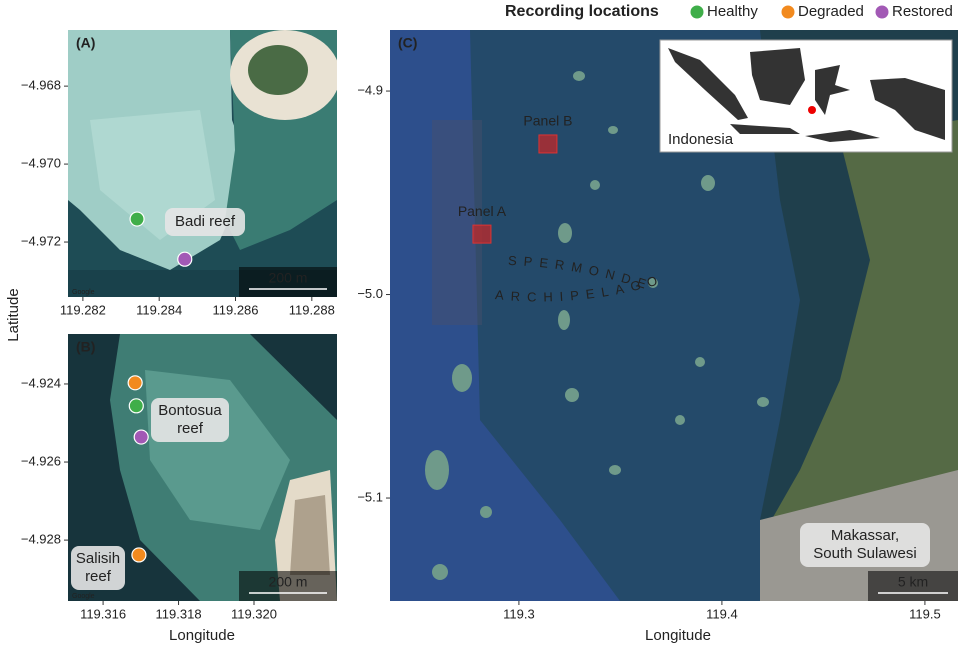 This screenshot has width=960, height=652. Describe the element at coordinates (407, 43) in the screenshot. I see `panel-label: (C)` at that location.